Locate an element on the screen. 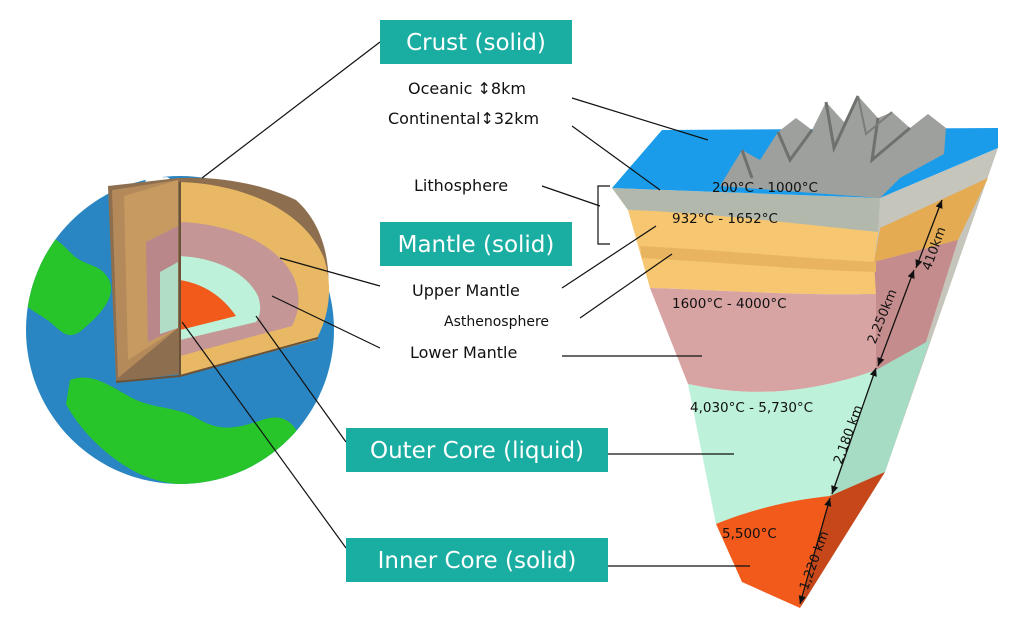 This screenshot has width=1024, height=630. crust-tag: Crust (solid) is located at coordinates (476, 42).